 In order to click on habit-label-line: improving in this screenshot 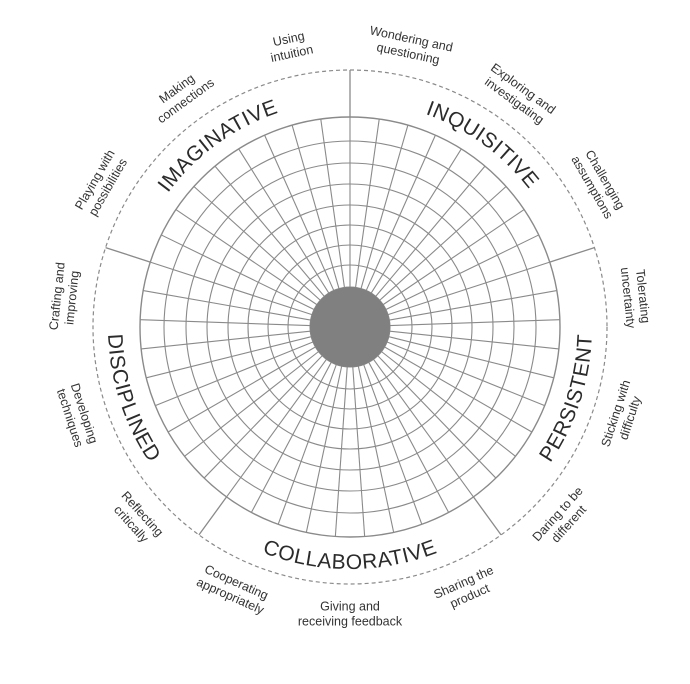, I will do `click(72, 297)`.